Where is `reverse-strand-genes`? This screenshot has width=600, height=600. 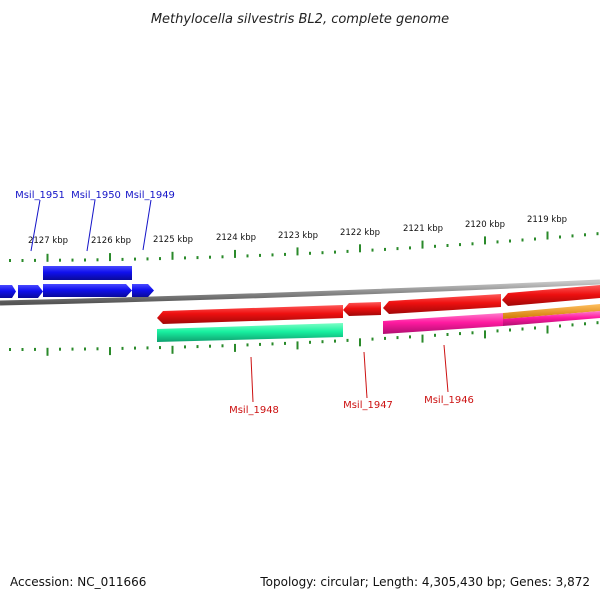 reverse-strand-genes is located at coordinates (378, 313).